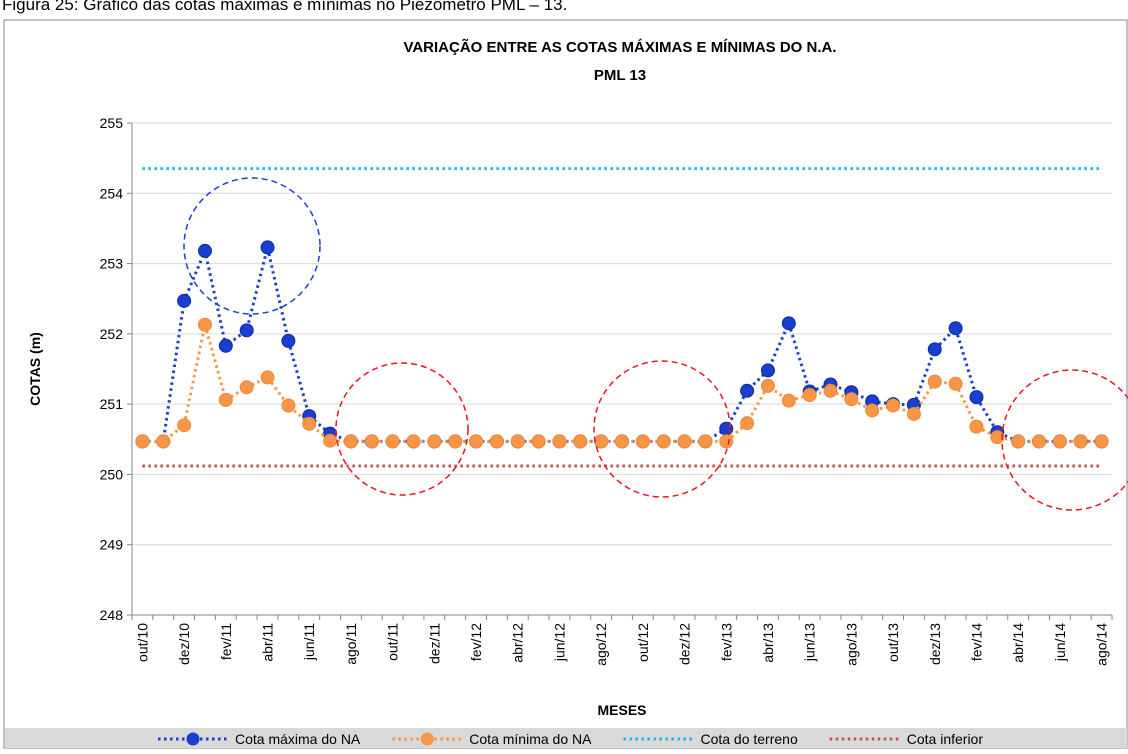  What do you see at coordinates (298, 739) in the screenshot?
I see `legend-label: Cota máxima do NA` at bounding box center [298, 739].